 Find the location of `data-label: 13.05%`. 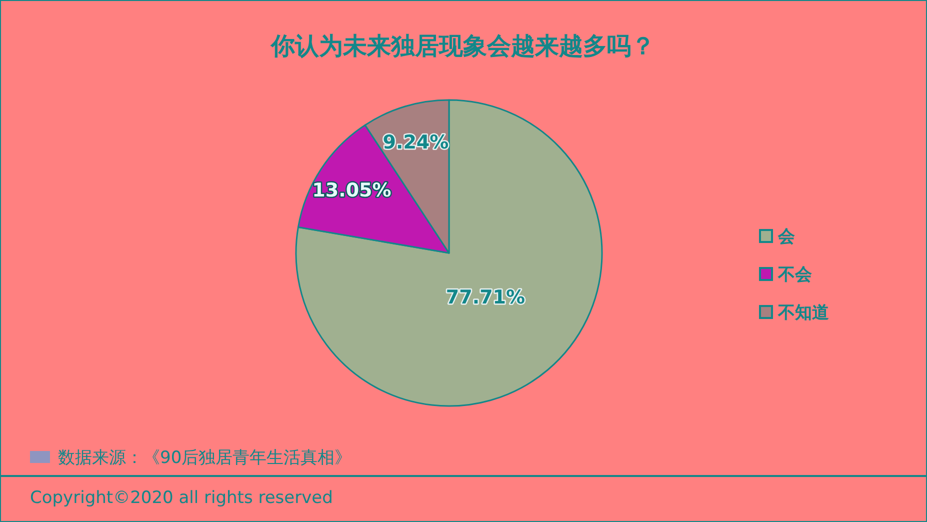

data-label: 13.05% is located at coordinates (352, 190).